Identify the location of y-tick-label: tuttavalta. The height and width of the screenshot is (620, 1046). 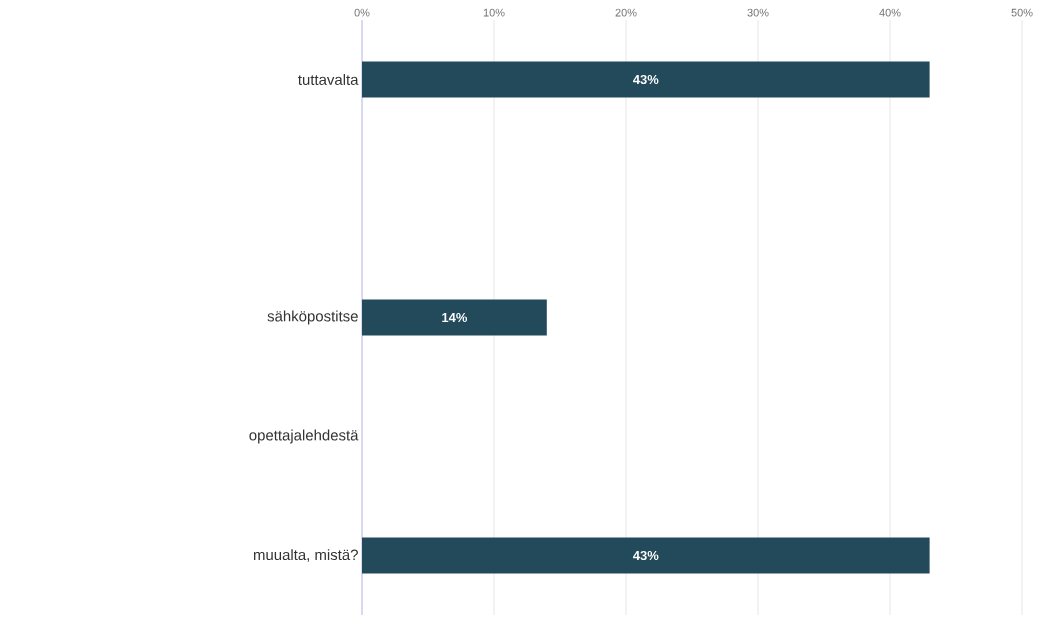
(328, 79).